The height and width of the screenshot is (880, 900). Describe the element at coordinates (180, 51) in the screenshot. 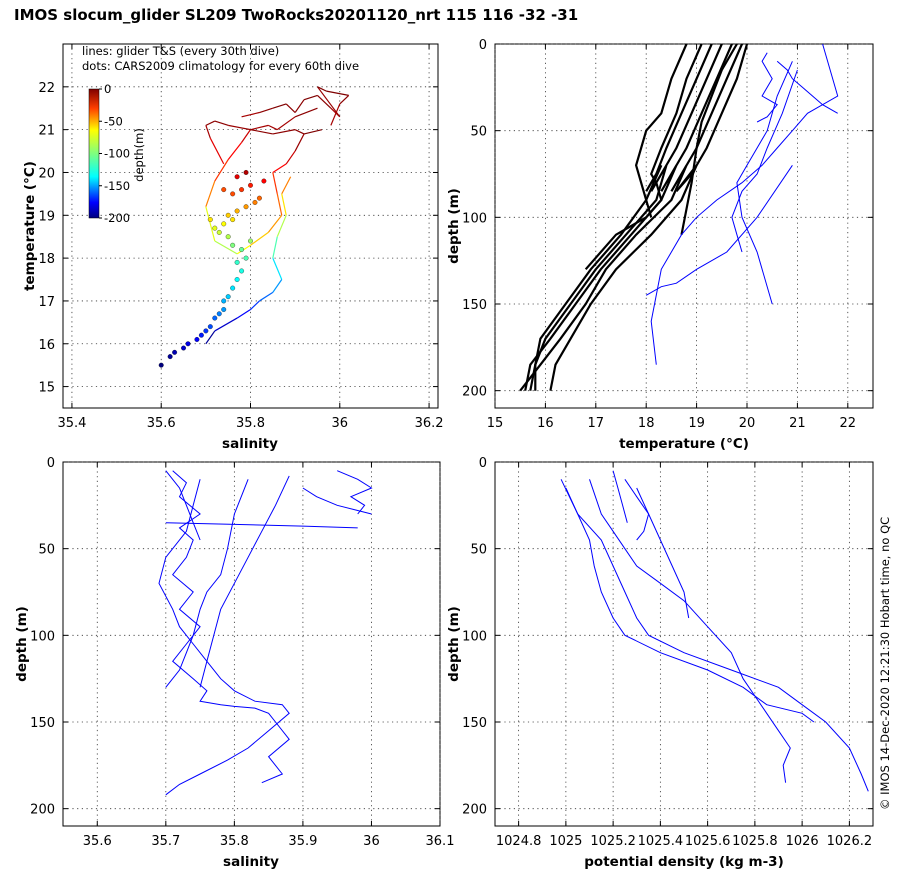

I see `legend-line-1: lines: glider T&S (every 30th dive)` at that location.